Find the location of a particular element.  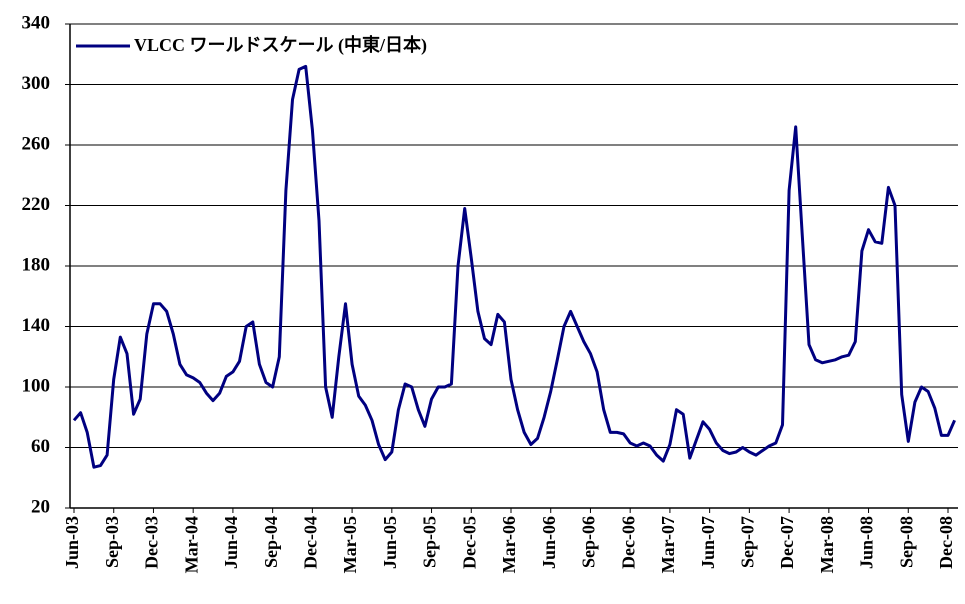

legend-box is located at coordinates (299, 46).